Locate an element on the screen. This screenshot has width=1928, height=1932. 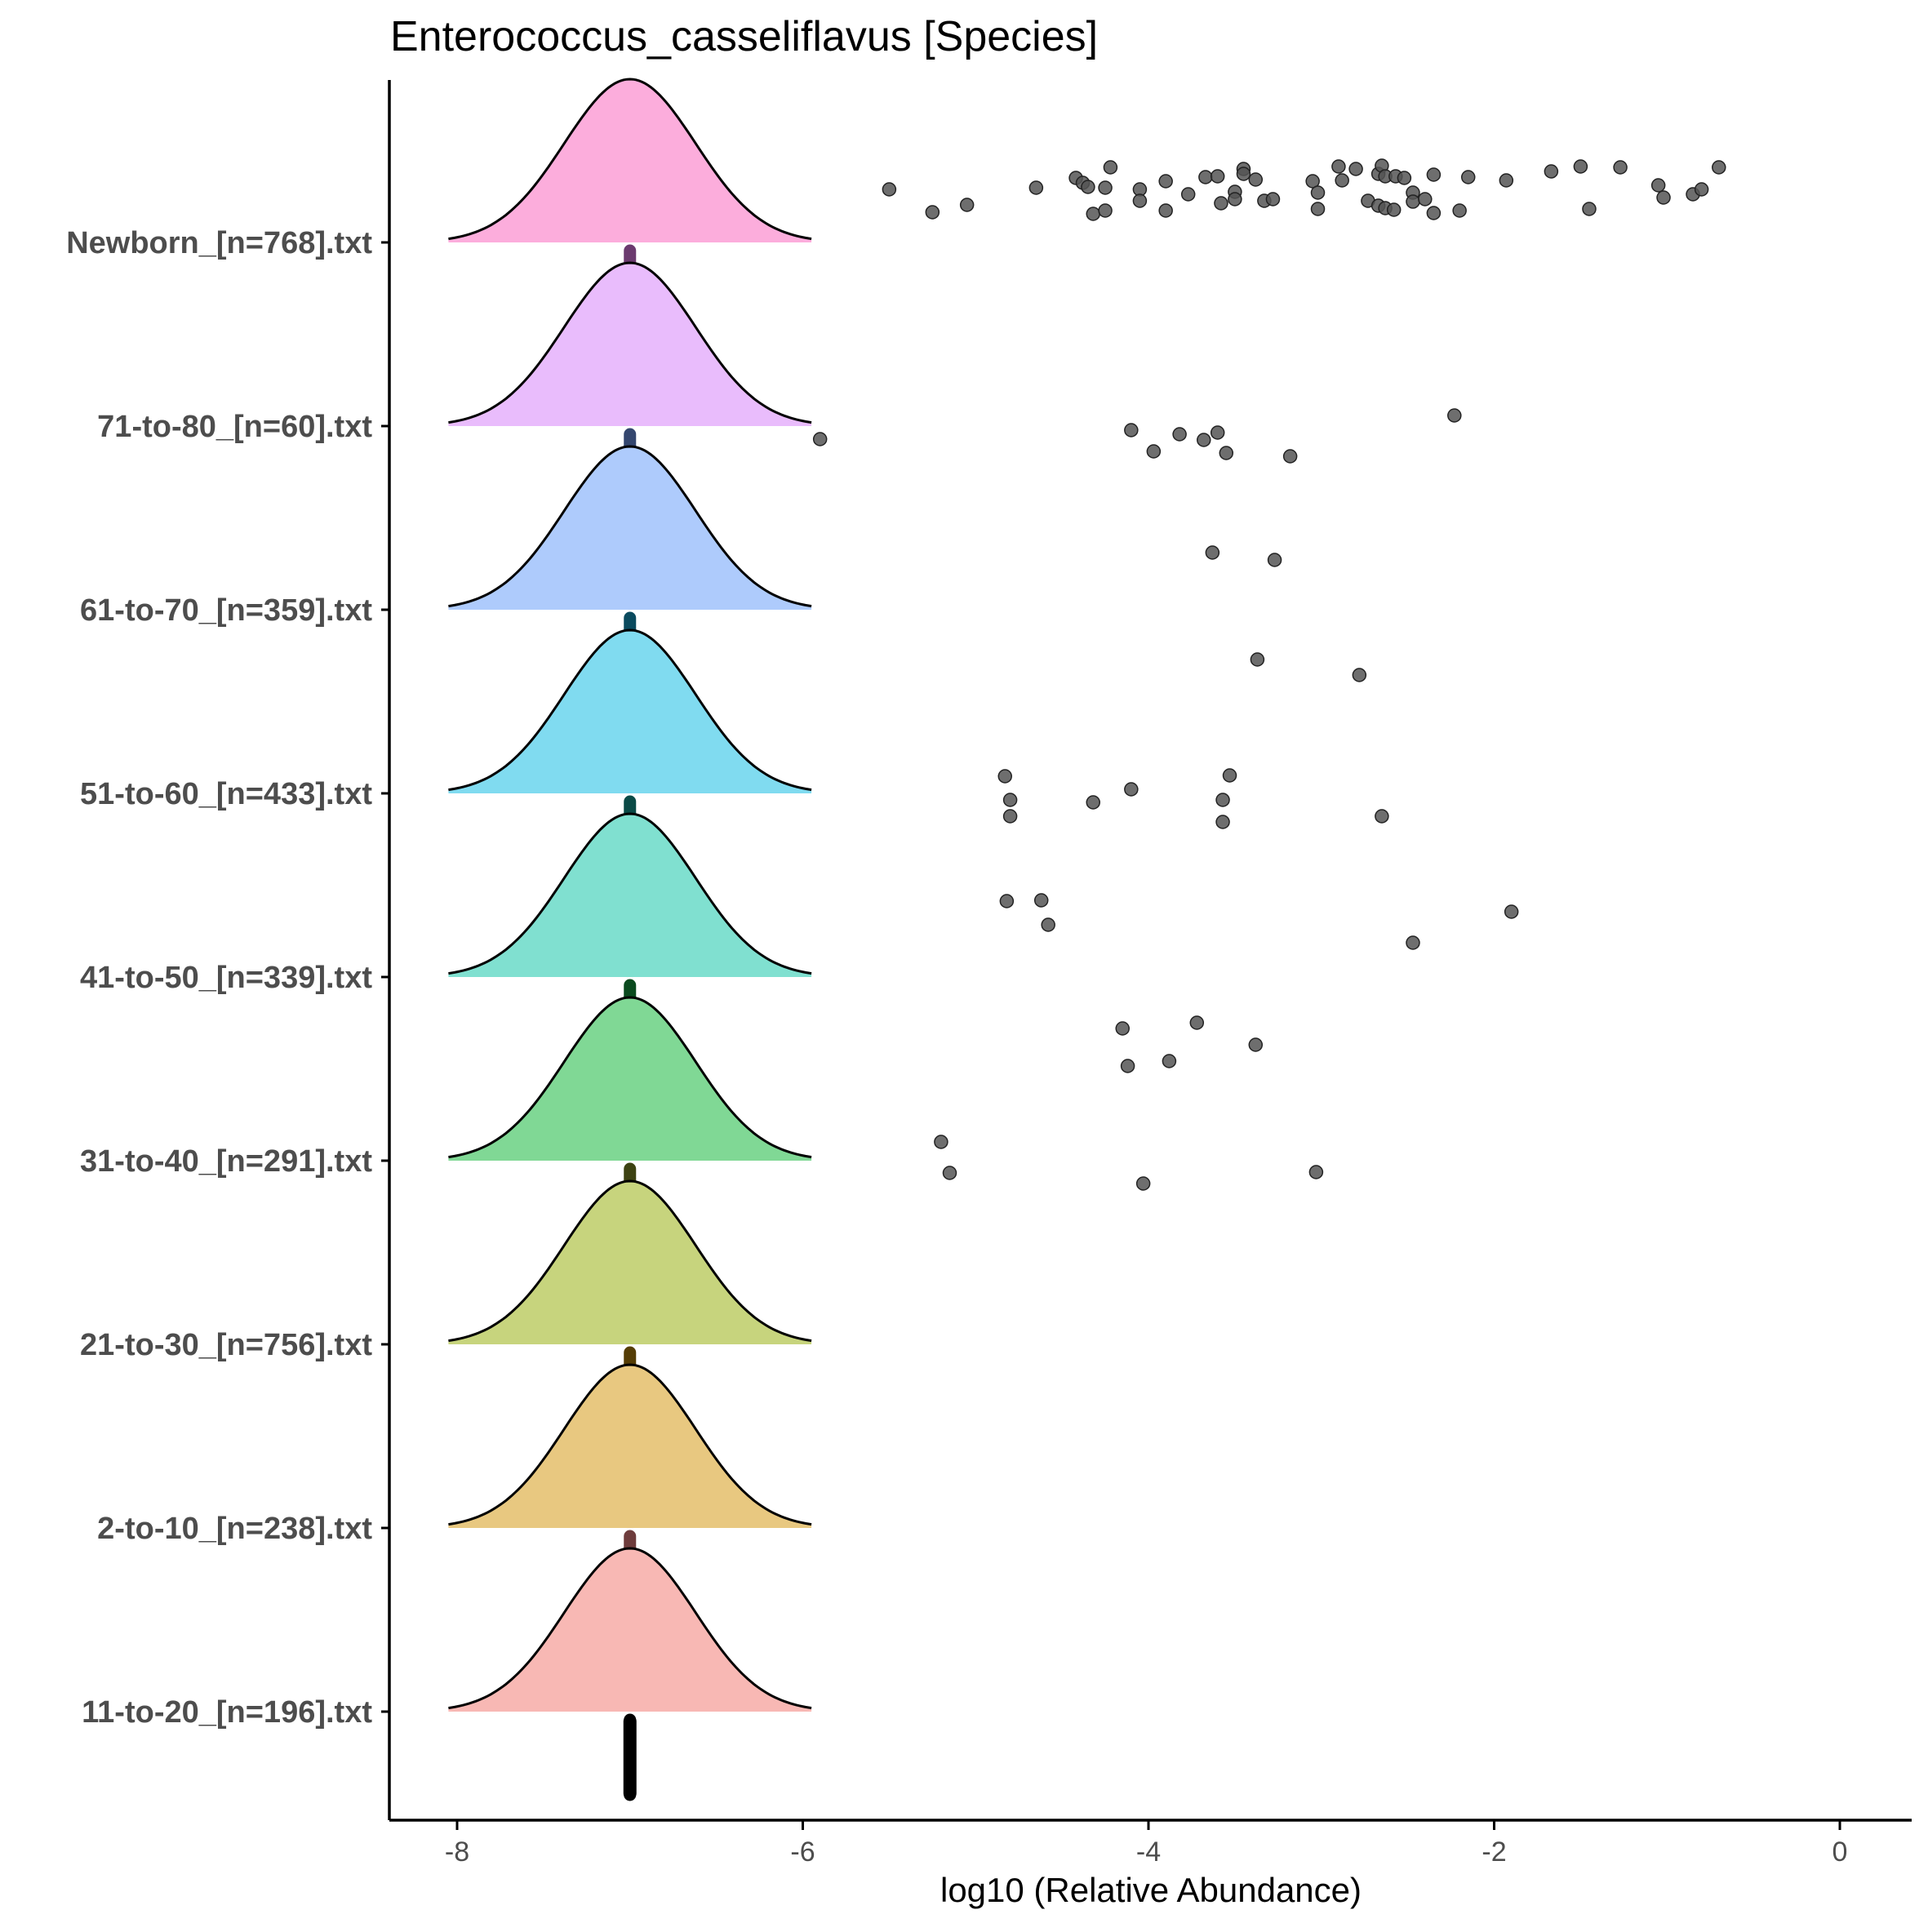
x-tick-label: -8 is located at coordinates (457, 1852).